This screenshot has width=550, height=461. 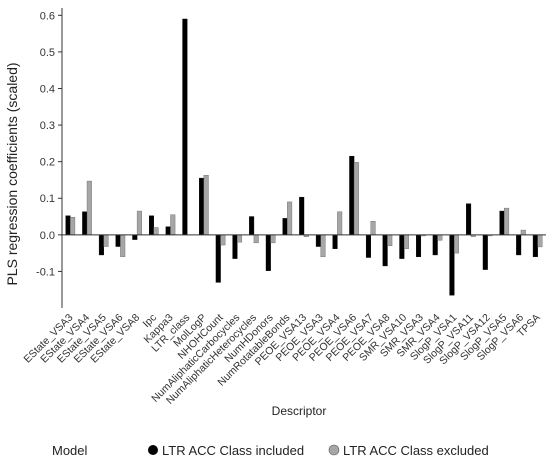 I want to click on y-tick-label: 0.3, so click(x=47, y=126).